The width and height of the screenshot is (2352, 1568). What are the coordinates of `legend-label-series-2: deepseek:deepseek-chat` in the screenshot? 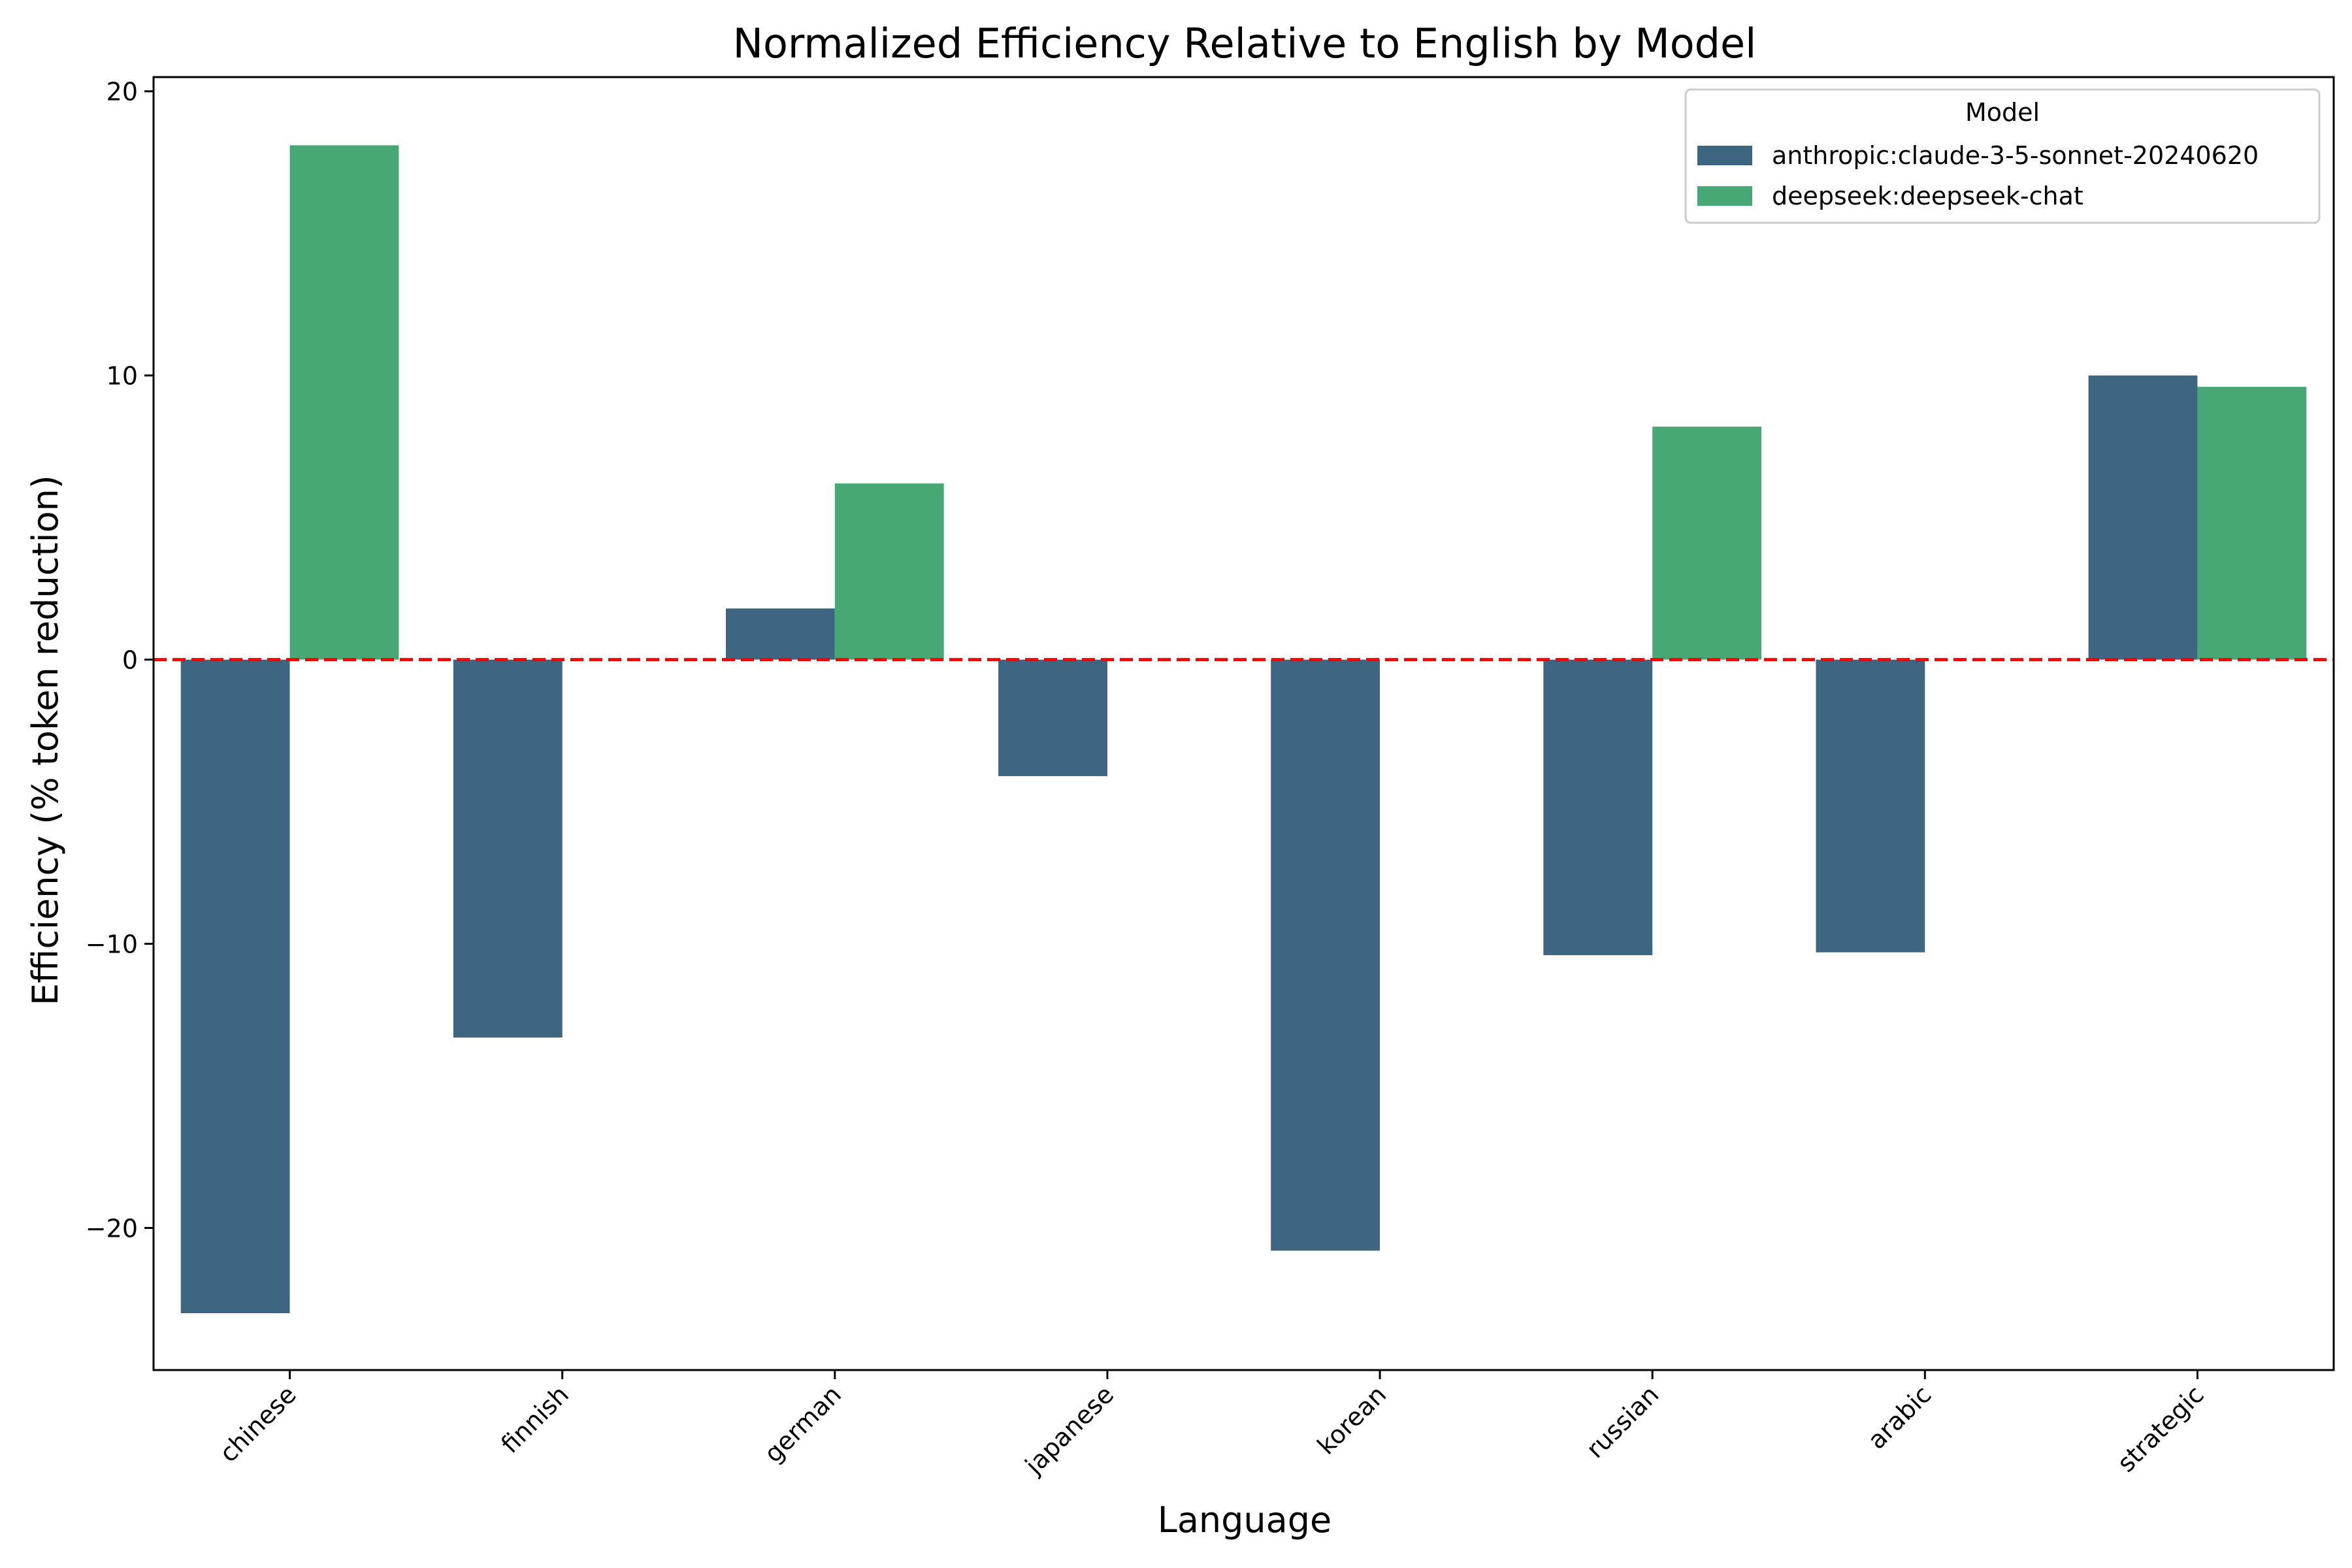 It's located at (1927, 196).